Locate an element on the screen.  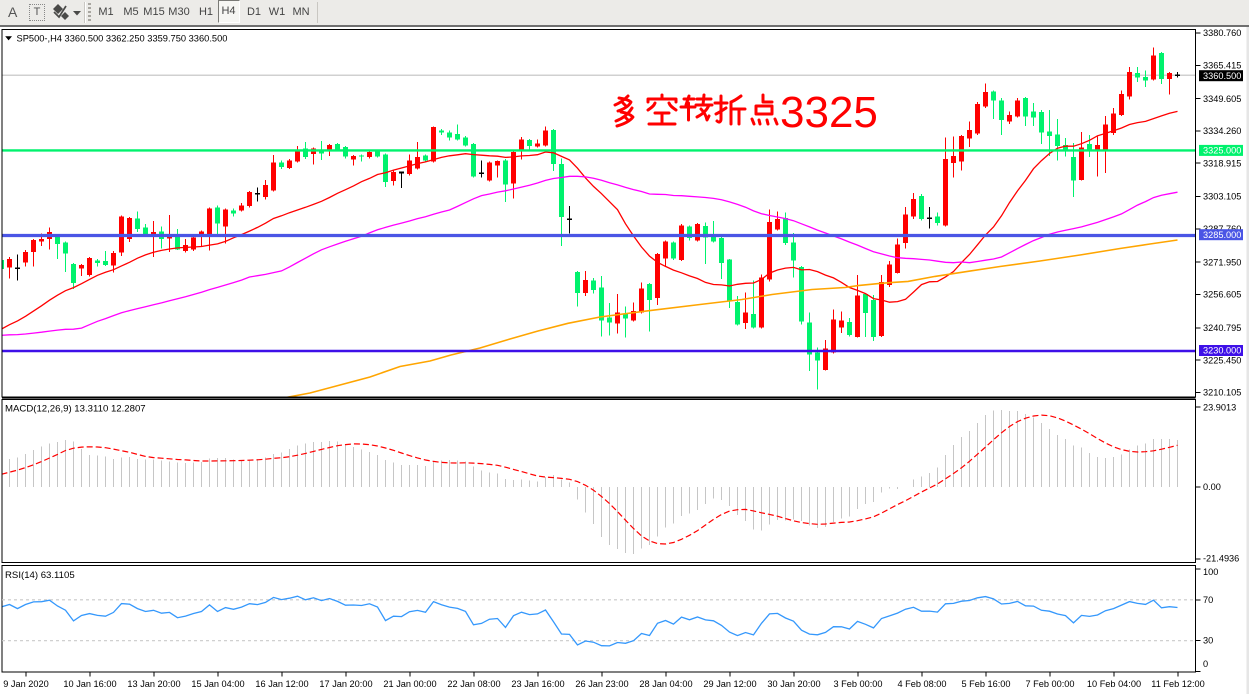
svg-text: 3365.415 is located at coordinates (1222, 66).